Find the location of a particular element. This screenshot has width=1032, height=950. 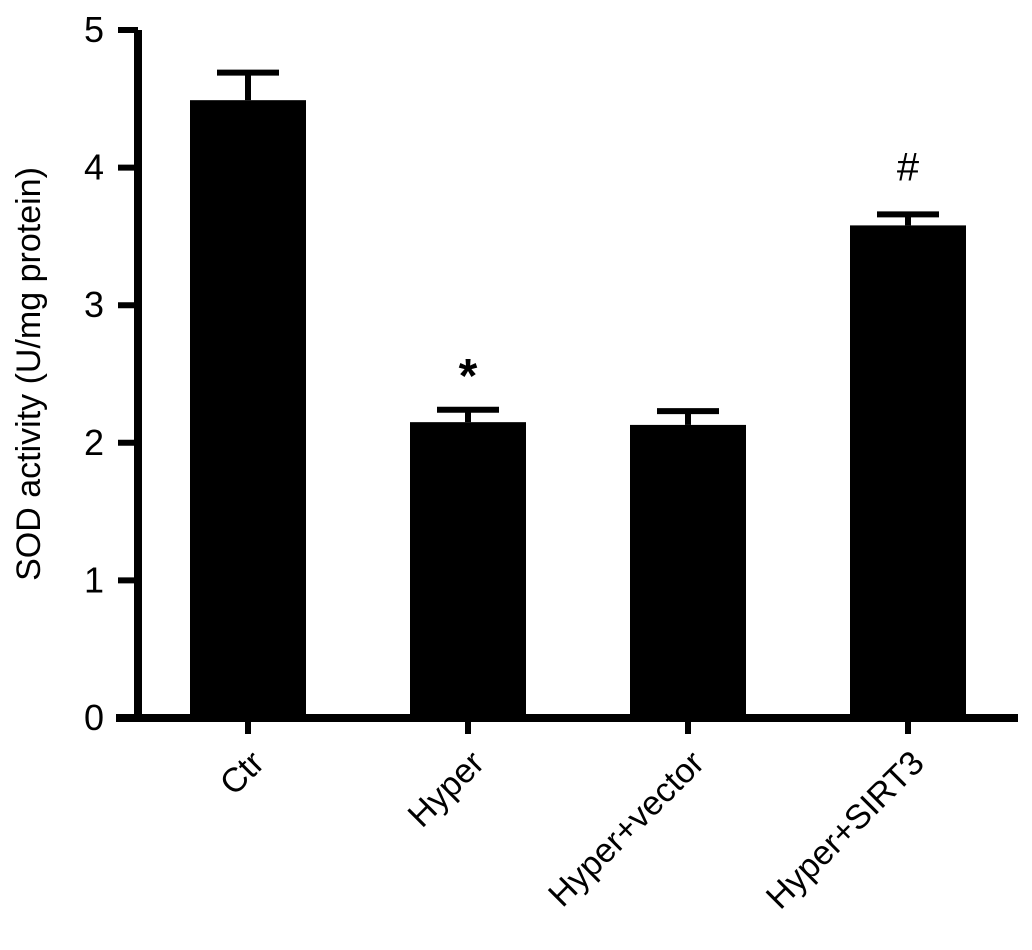

category-label: Hyper+vector is located at coordinates (626, 829).